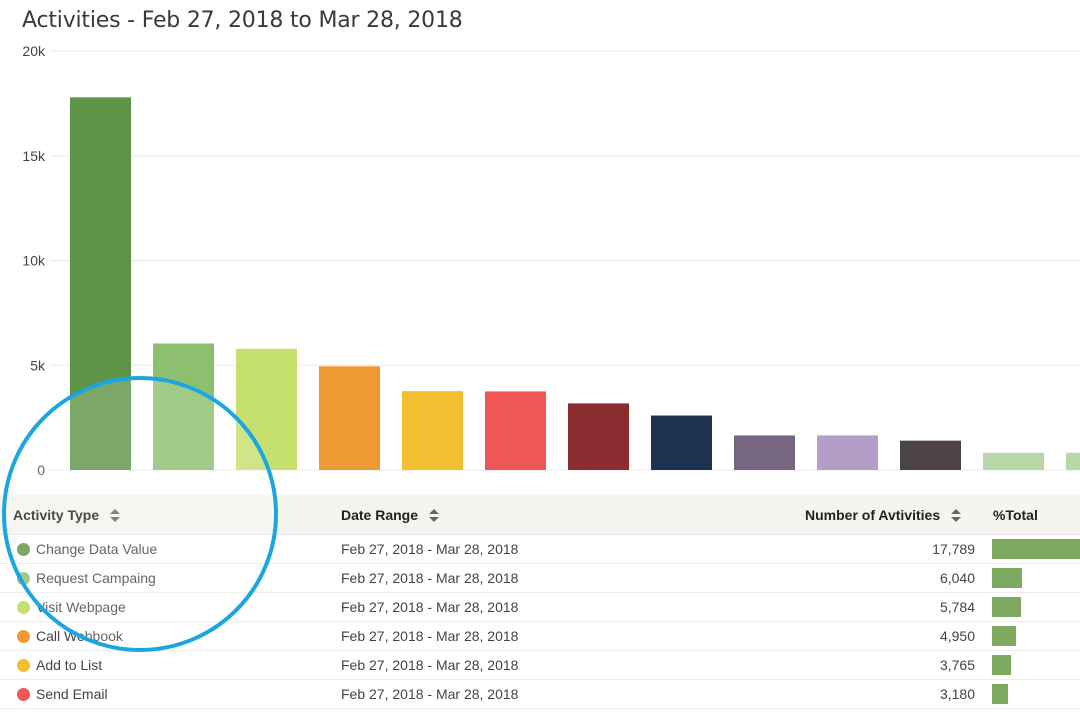  Describe the element at coordinates (434, 516) in the screenshot. I see `sort-date-range-icon` at that location.